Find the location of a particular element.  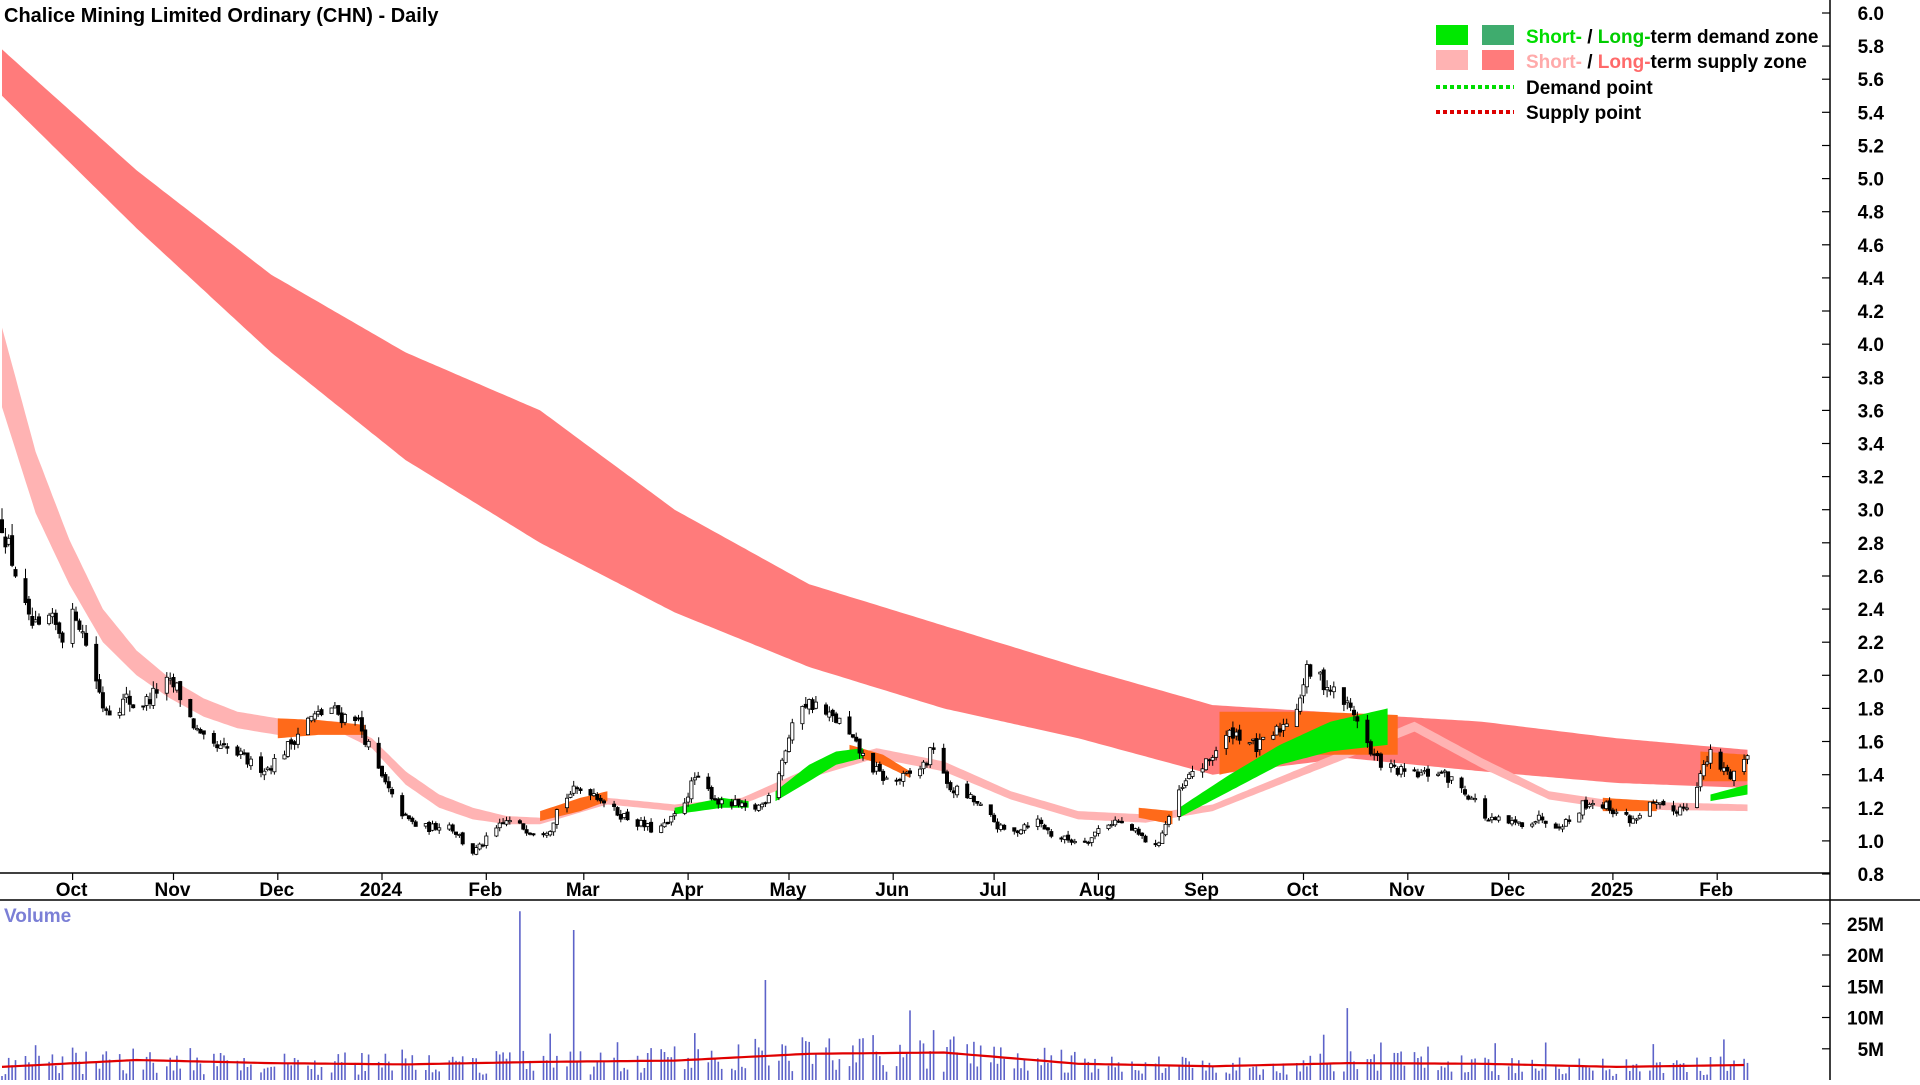

y-tick-label: 0.8 is located at coordinates (1871, 875).